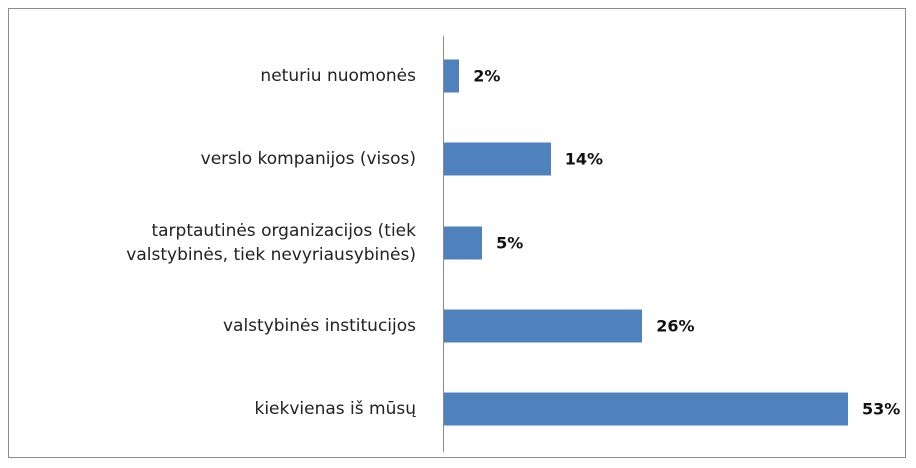 This screenshot has height=468, width=916. I want to click on value-label: 5%, so click(510, 242).